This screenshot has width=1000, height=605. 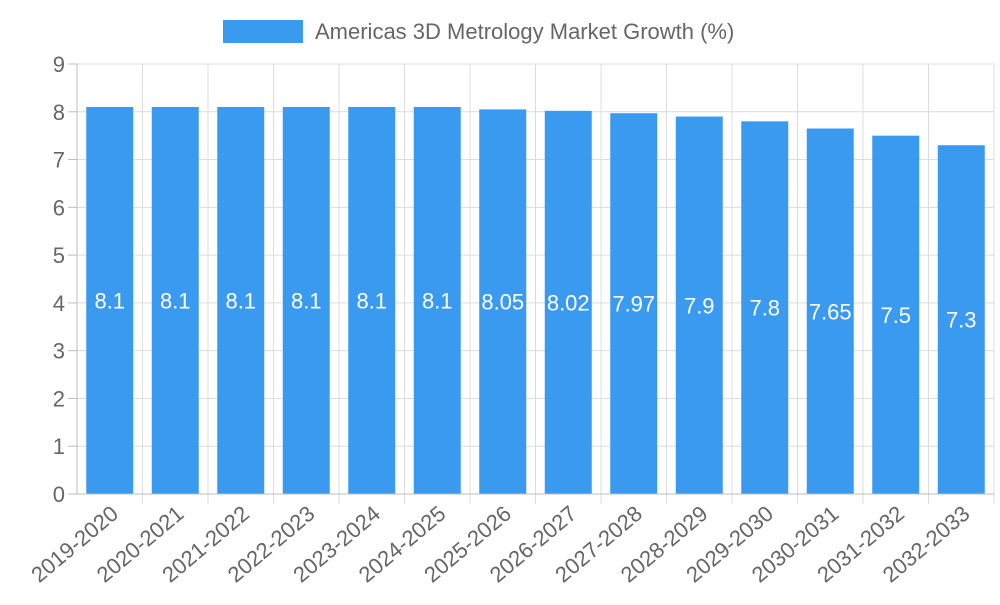 I want to click on bar-value-label: 8.05, so click(x=502, y=302).